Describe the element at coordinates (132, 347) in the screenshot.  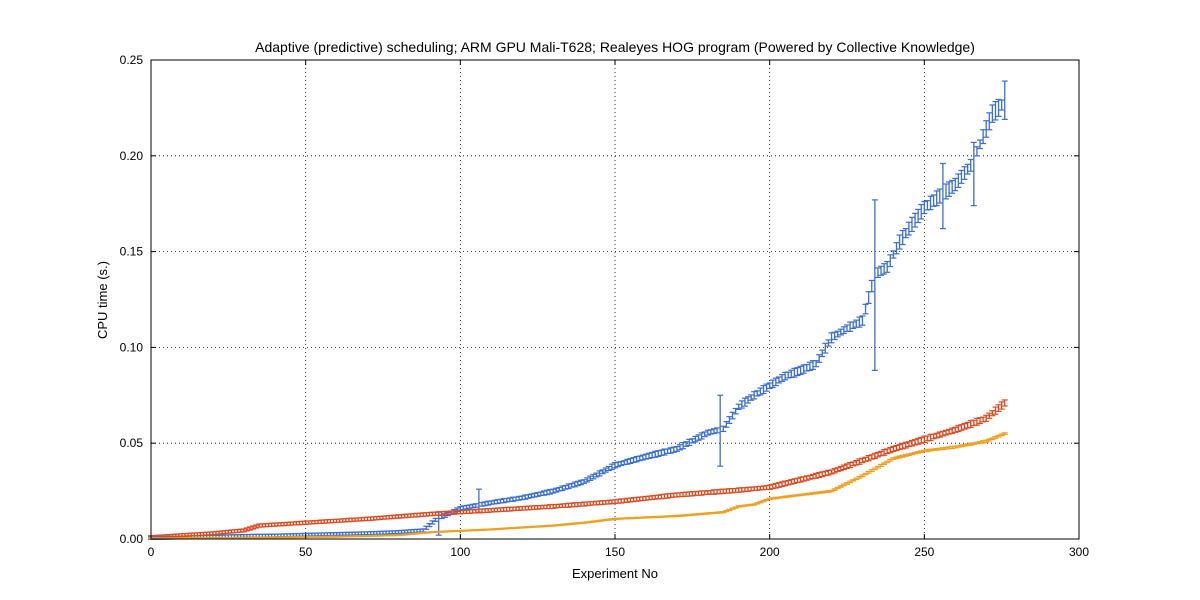
I see `y-tick-label: 0.10` at that location.